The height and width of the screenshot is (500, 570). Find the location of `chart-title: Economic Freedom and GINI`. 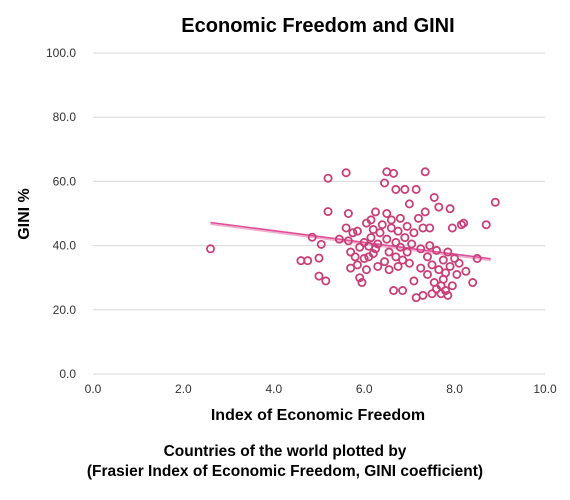

chart-title: Economic Freedom and GINI is located at coordinates (317, 26).